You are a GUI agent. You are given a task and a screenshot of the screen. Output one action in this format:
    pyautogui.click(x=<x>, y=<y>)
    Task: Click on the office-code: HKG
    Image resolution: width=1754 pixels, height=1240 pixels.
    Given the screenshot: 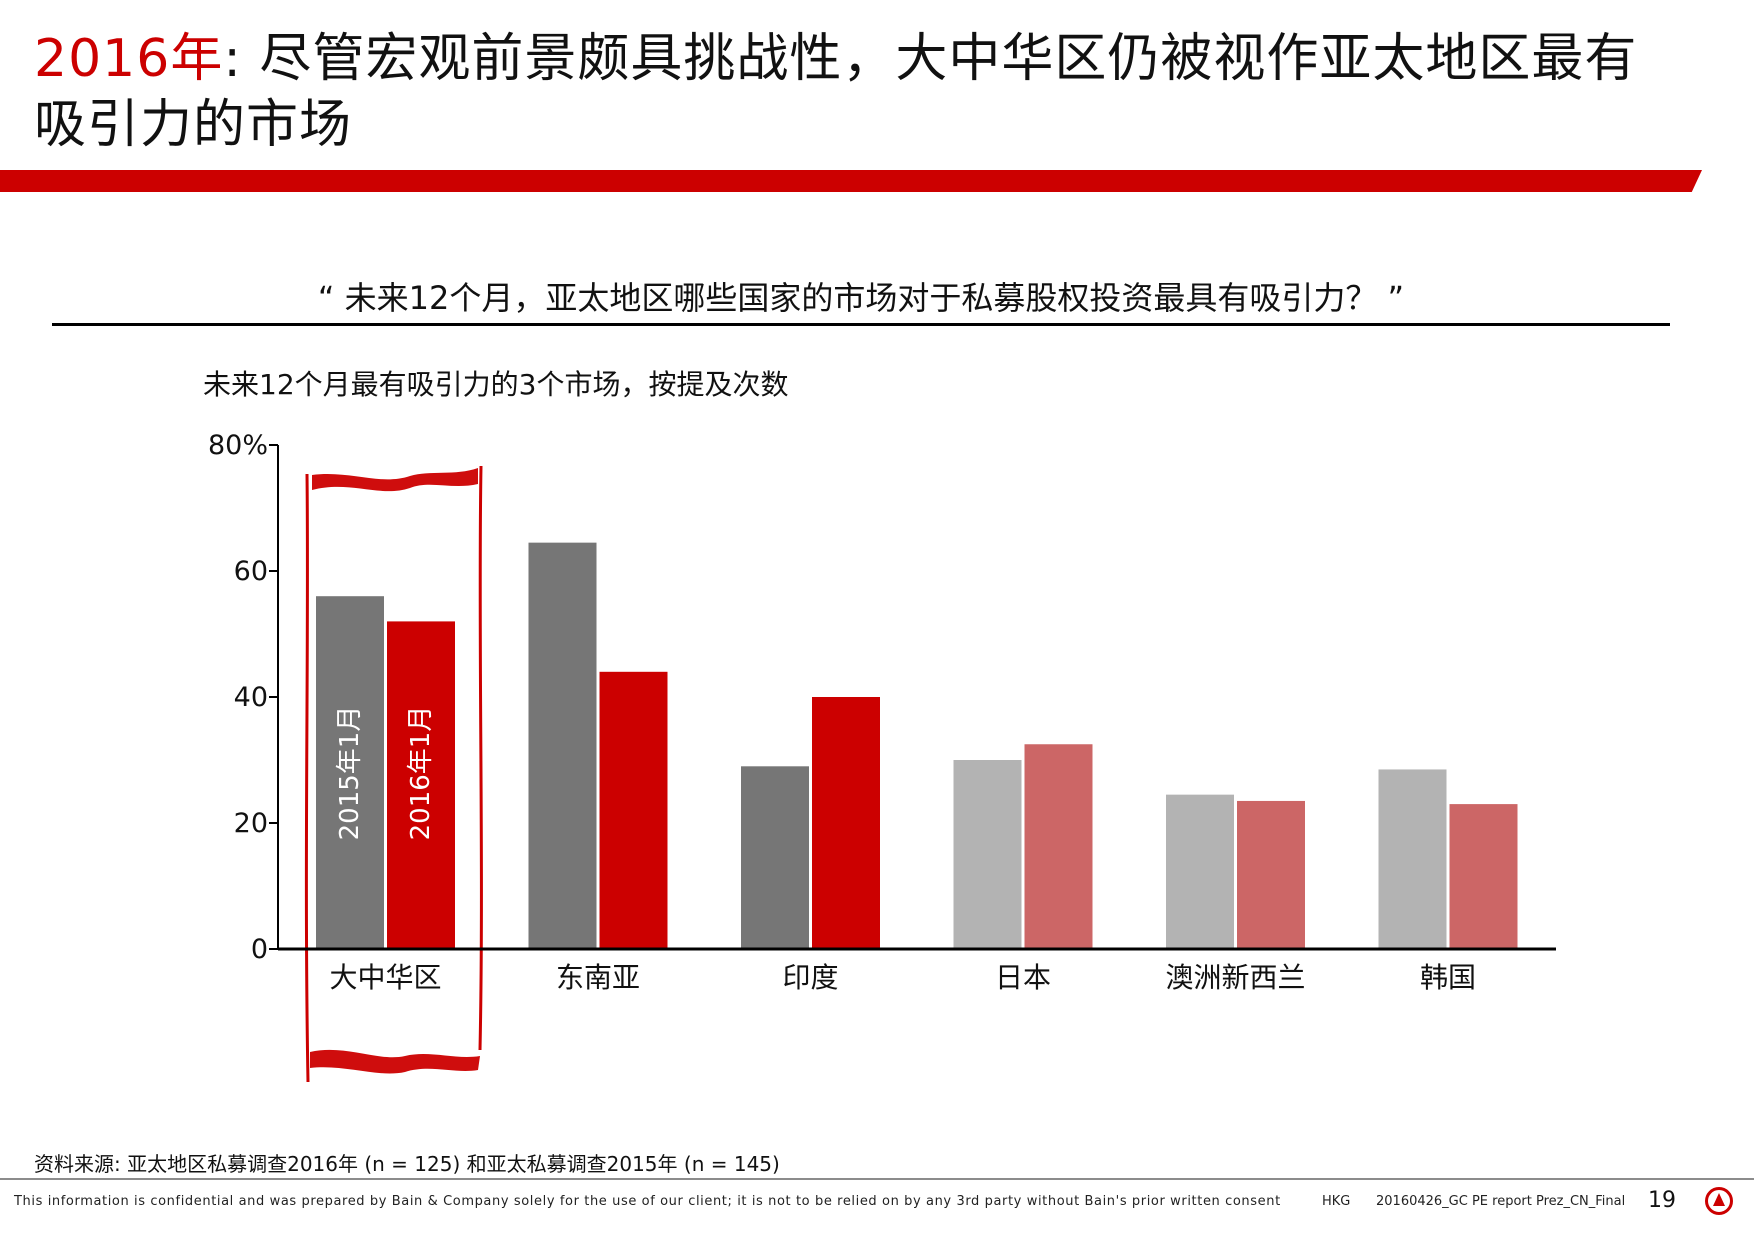 What is the action you would take?
    pyautogui.click(x=1336, y=1201)
    